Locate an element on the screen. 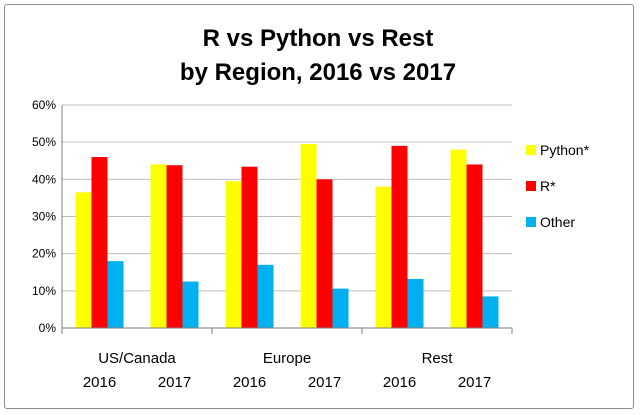 This screenshot has height=415, width=640. legend-label: R* is located at coordinates (548, 186).